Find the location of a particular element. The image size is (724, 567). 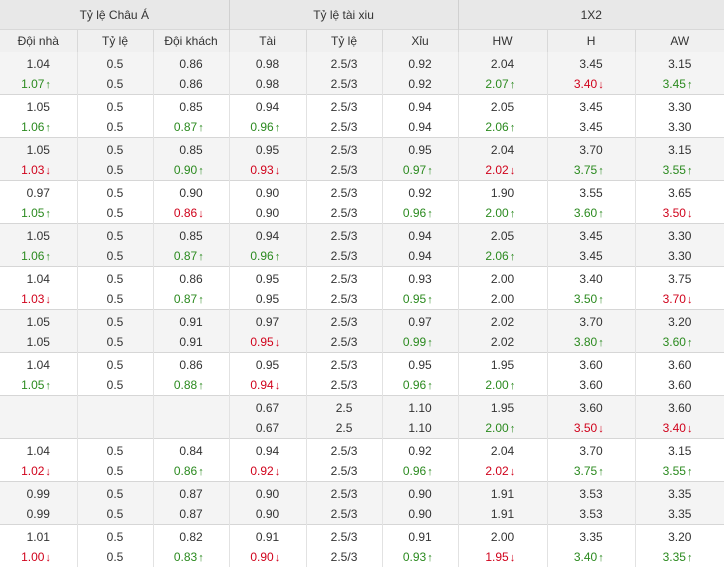

cell-home-win: 2.06↑ is located at coordinates (503, 256).